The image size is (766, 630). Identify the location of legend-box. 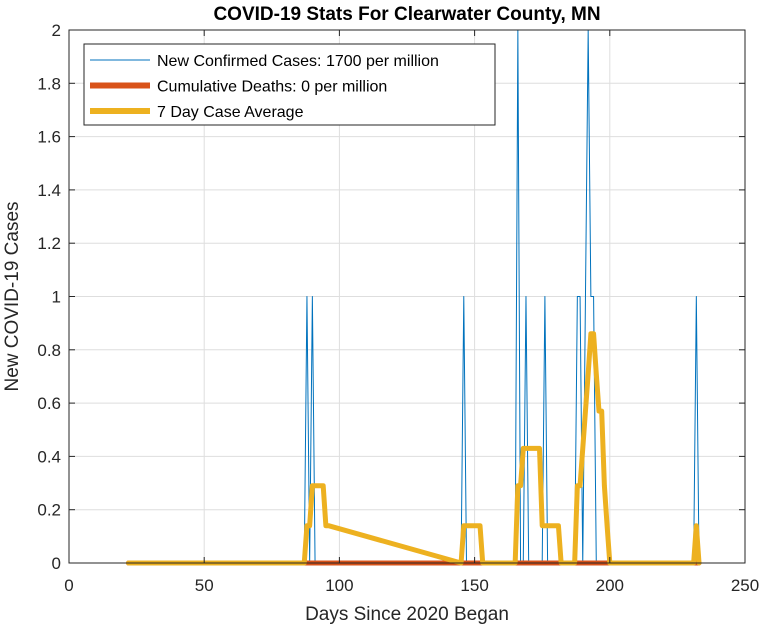
(289, 84).